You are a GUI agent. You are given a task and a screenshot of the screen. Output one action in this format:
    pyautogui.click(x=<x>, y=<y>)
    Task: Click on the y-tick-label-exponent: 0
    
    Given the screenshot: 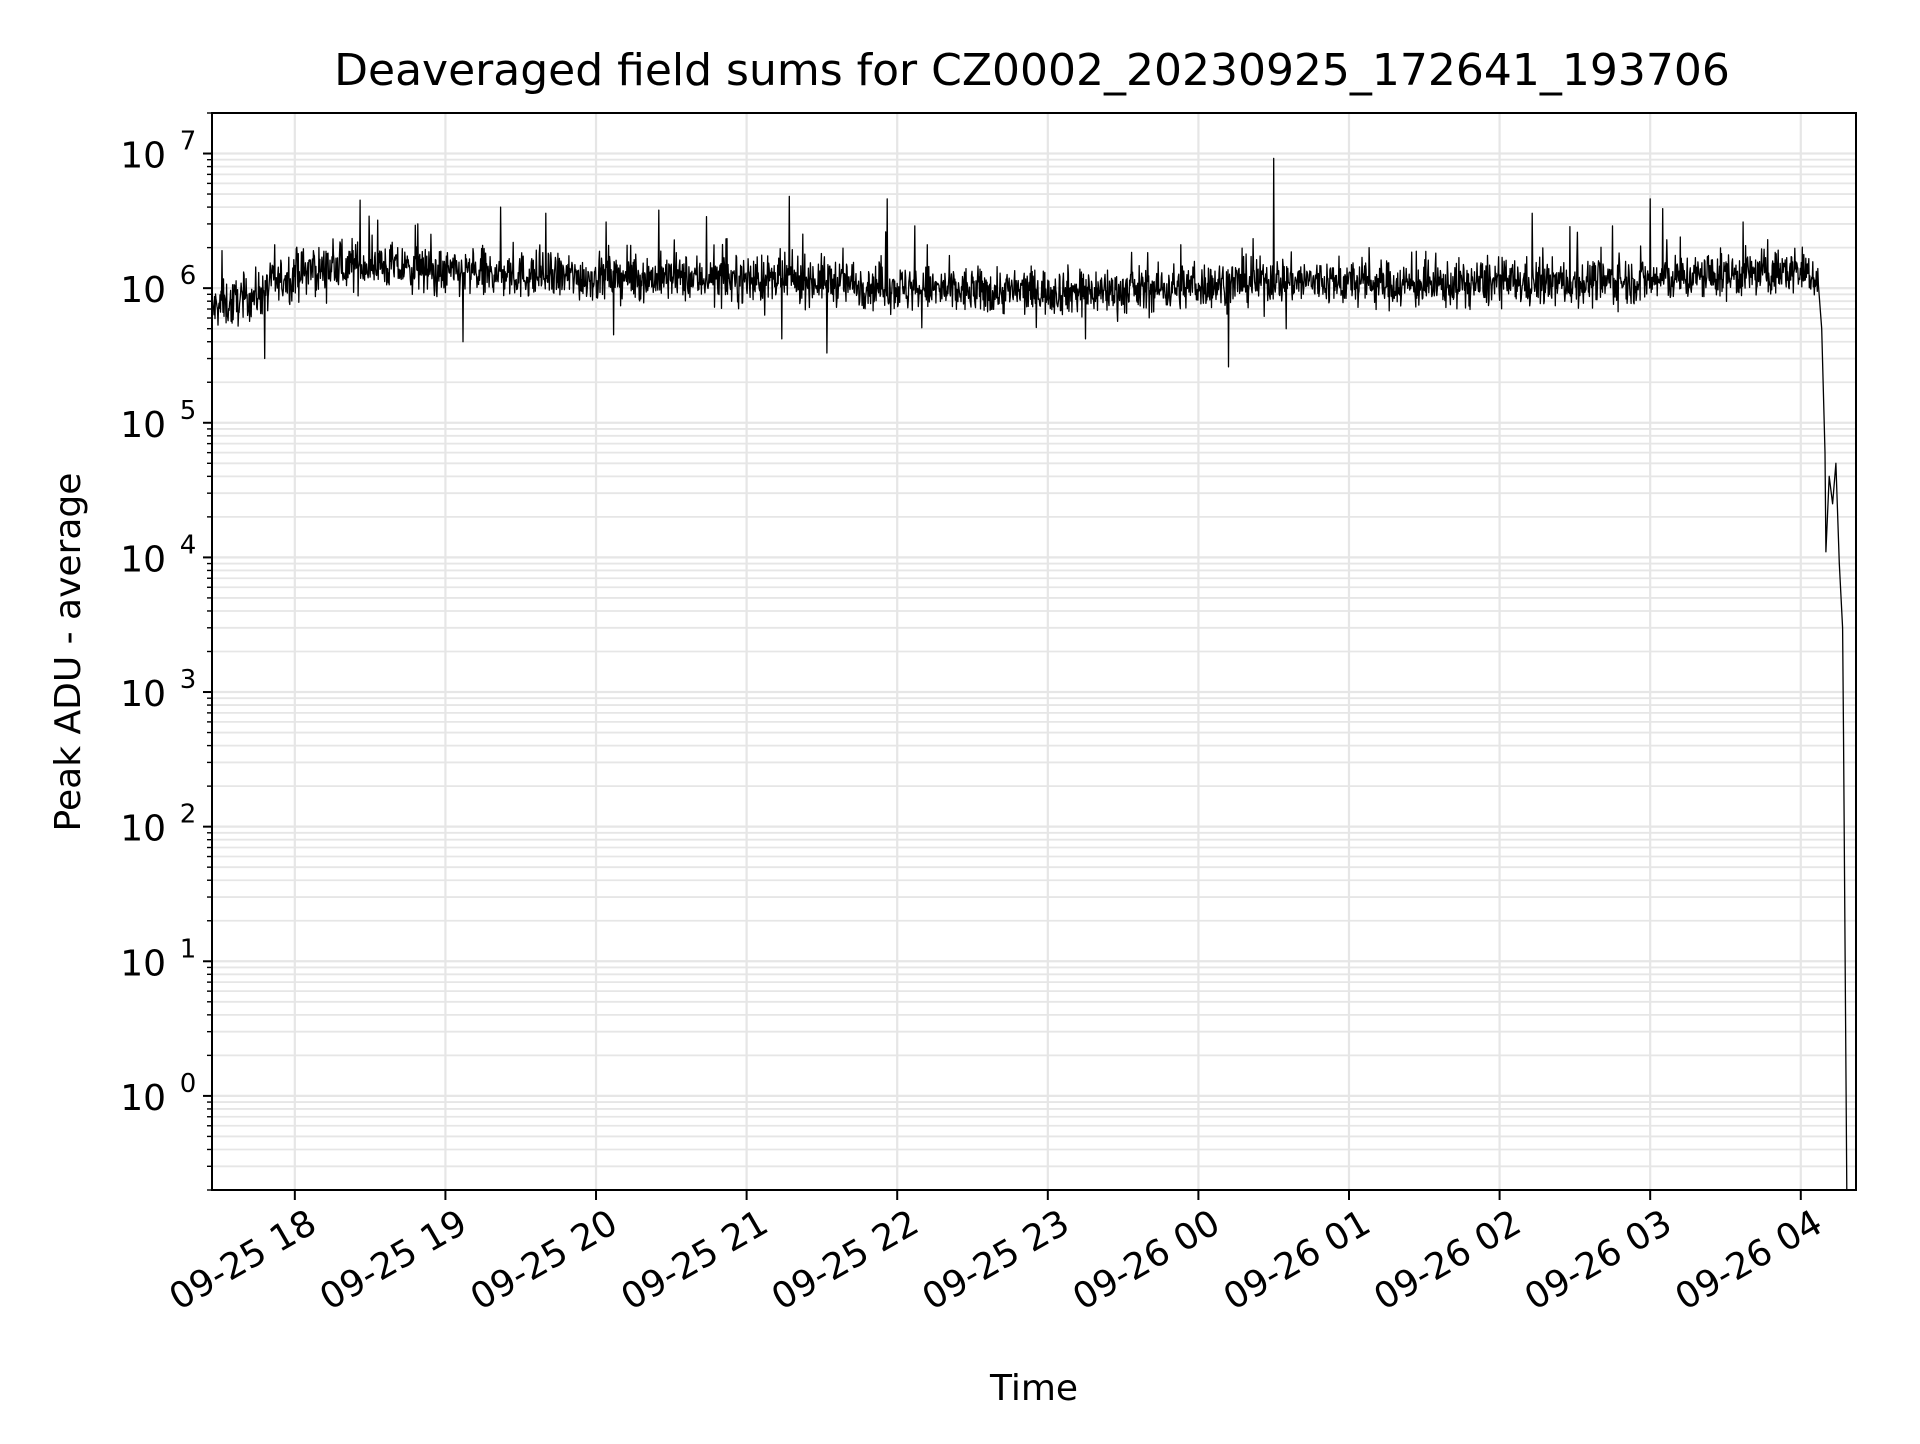 What is the action you would take?
    pyautogui.click(x=188, y=1084)
    